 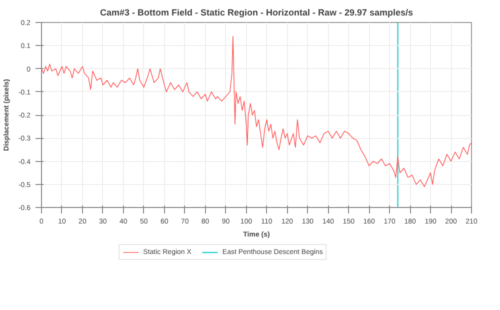 What do you see at coordinates (257, 13) in the screenshot?
I see `chart-title: Cam#3 - Bottom Field - Static Region - Horizontal - Raw - 29.97 samples/s` at bounding box center [257, 13].